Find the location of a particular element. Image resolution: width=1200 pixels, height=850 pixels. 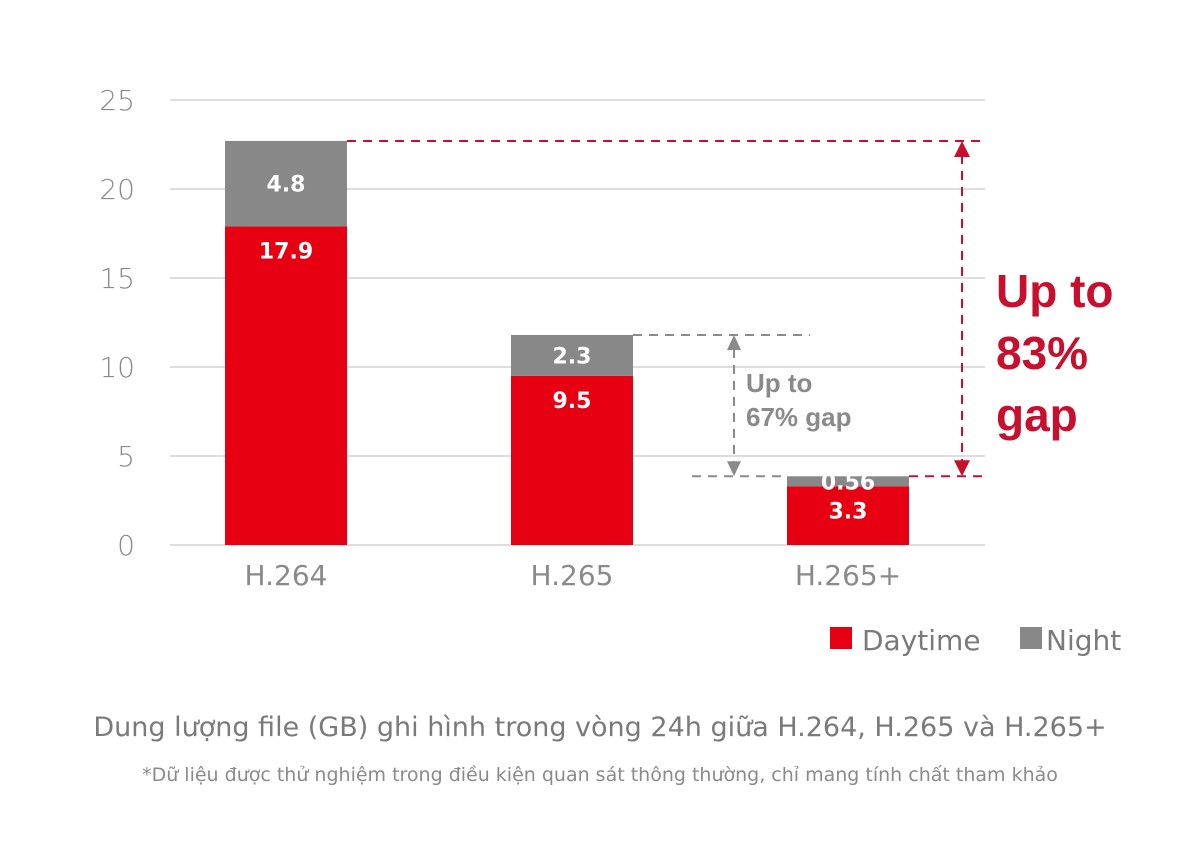

small-gap-arrowhead-up is located at coordinates (734, 342).